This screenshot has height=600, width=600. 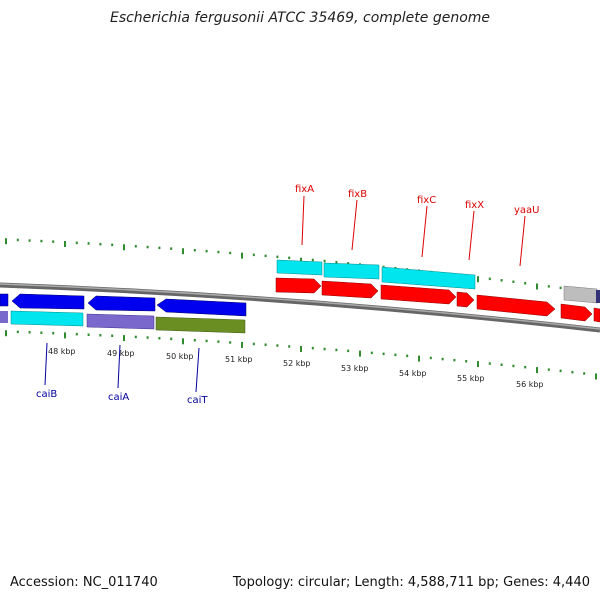 What do you see at coordinates (84, 582) in the screenshot?
I see `accession-text: Accession: NC_011740` at bounding box center [84, 582].